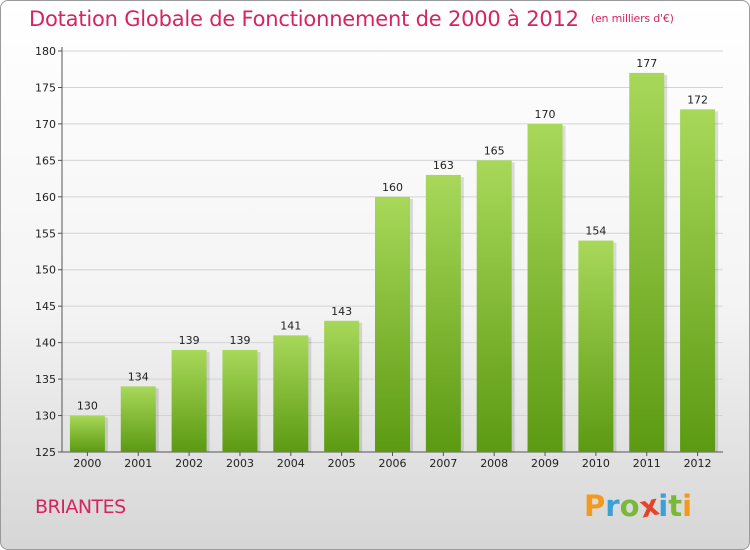 The width and height of the screenshot is (750, 550). What do you see at coordinates (393, 463) in the screenshot?
I see `x-tick-label-2006: 2006` at bounding box center [393, 463].